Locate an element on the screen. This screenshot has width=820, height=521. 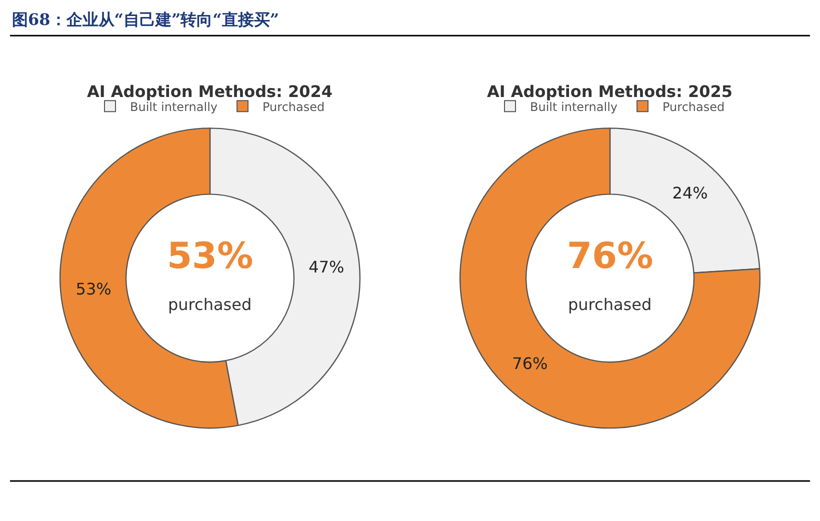
text: 76% is located at coordinates (610, 256).